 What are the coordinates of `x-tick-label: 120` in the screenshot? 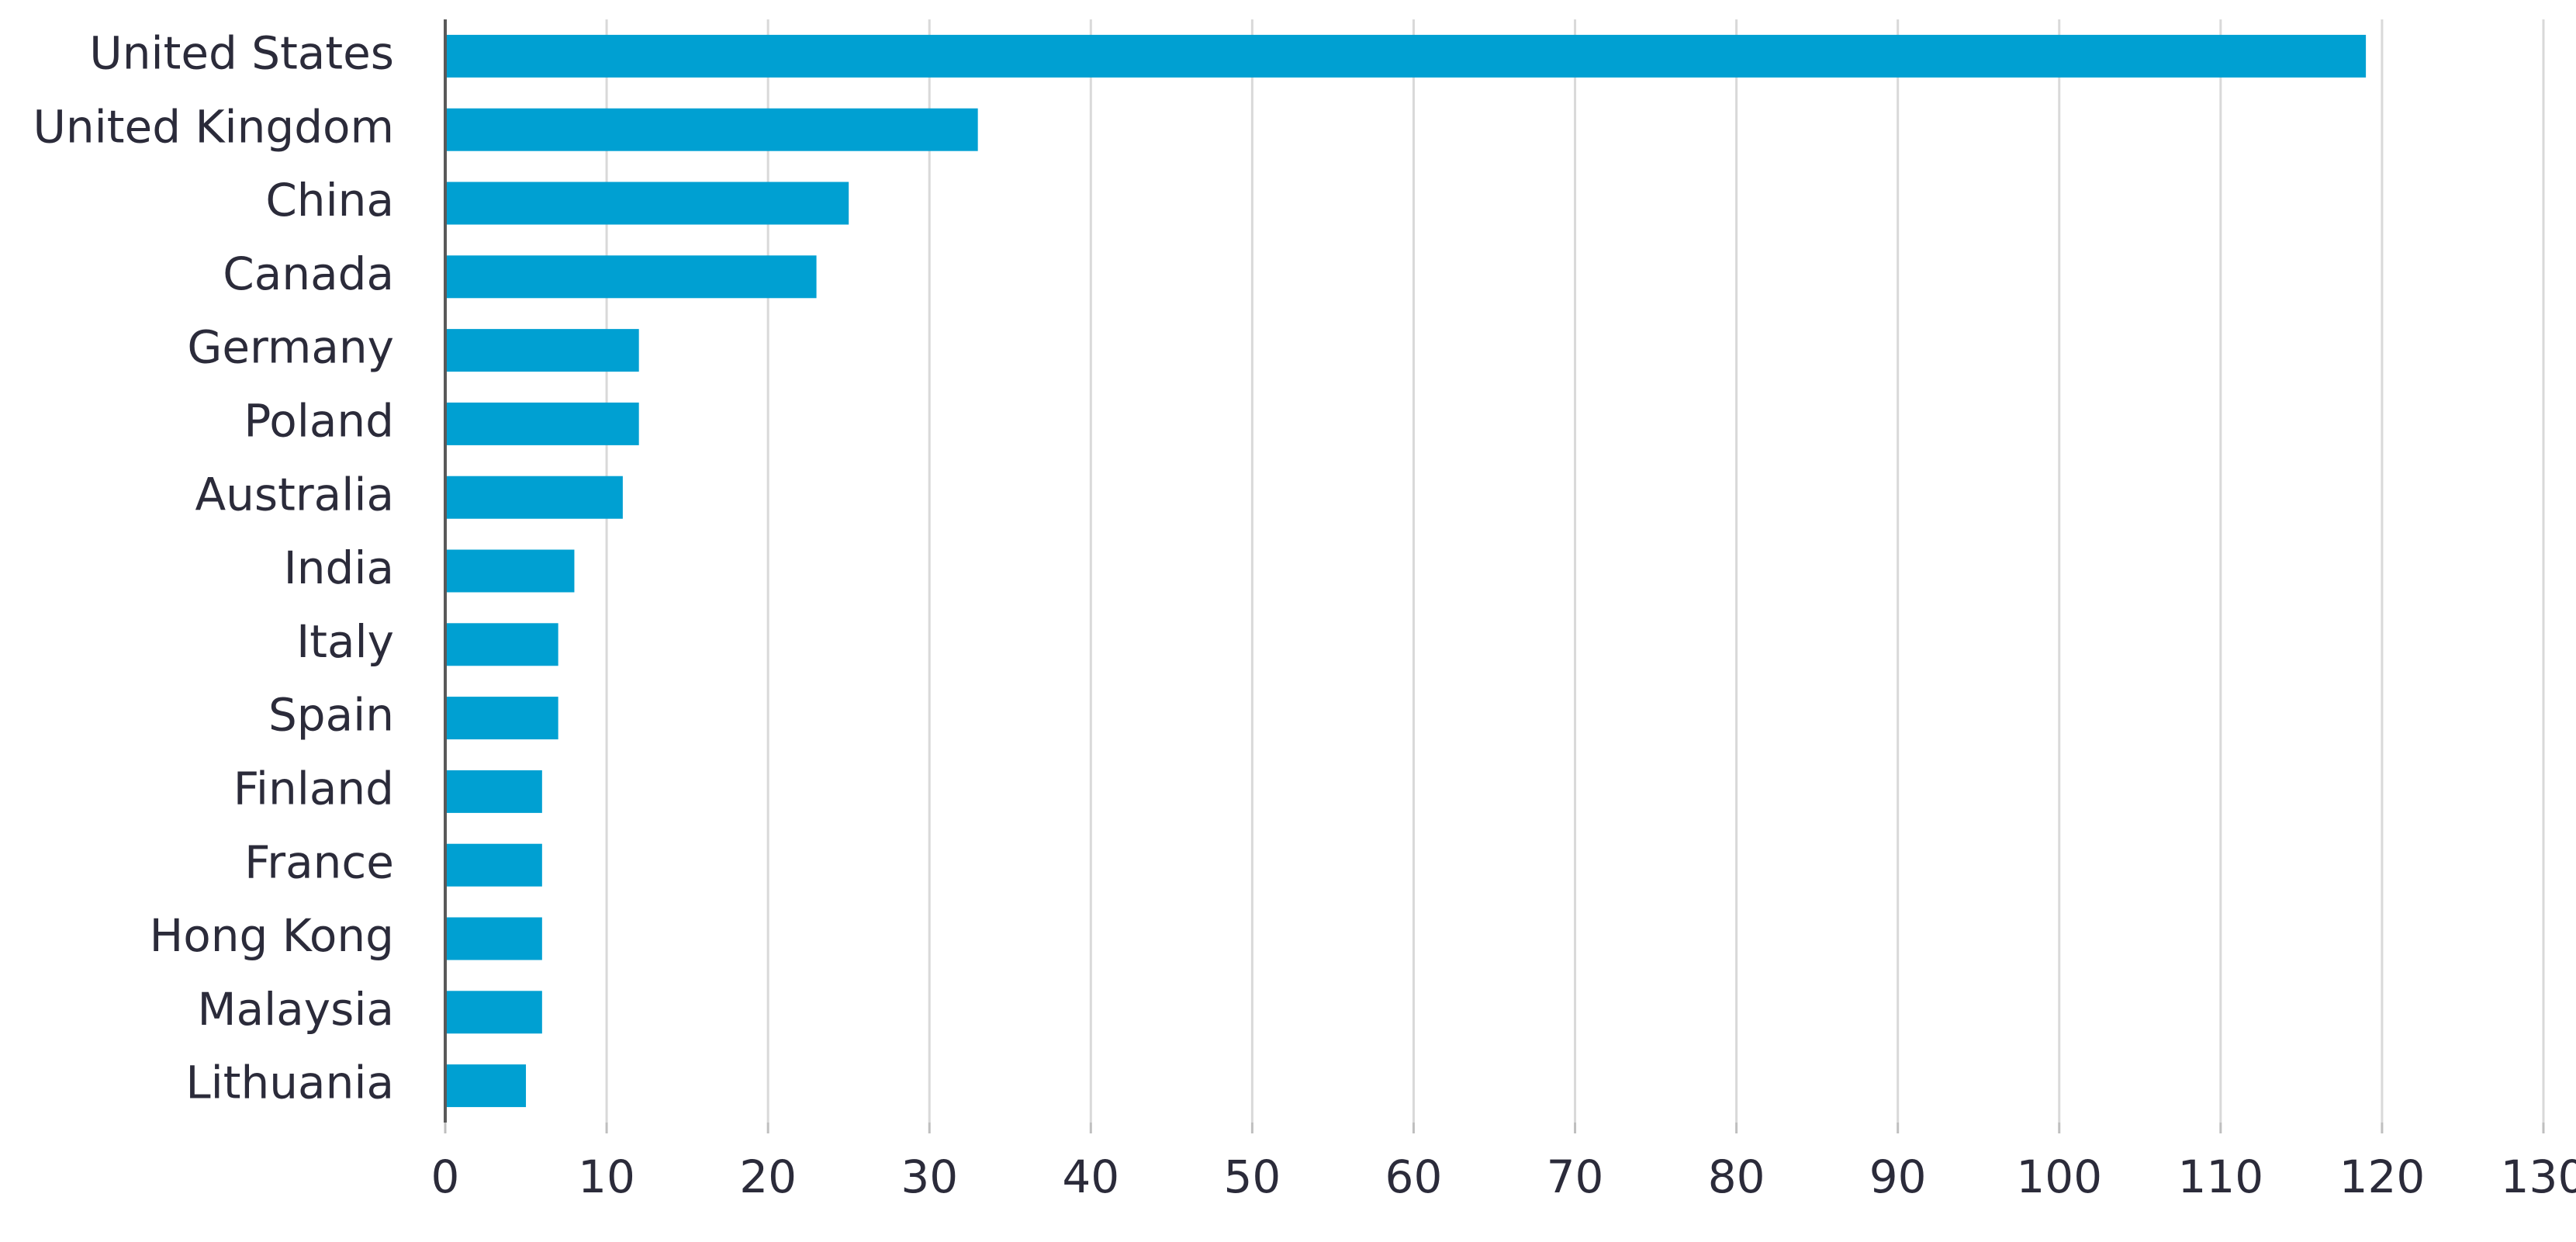 It's located at (2382, 1176).